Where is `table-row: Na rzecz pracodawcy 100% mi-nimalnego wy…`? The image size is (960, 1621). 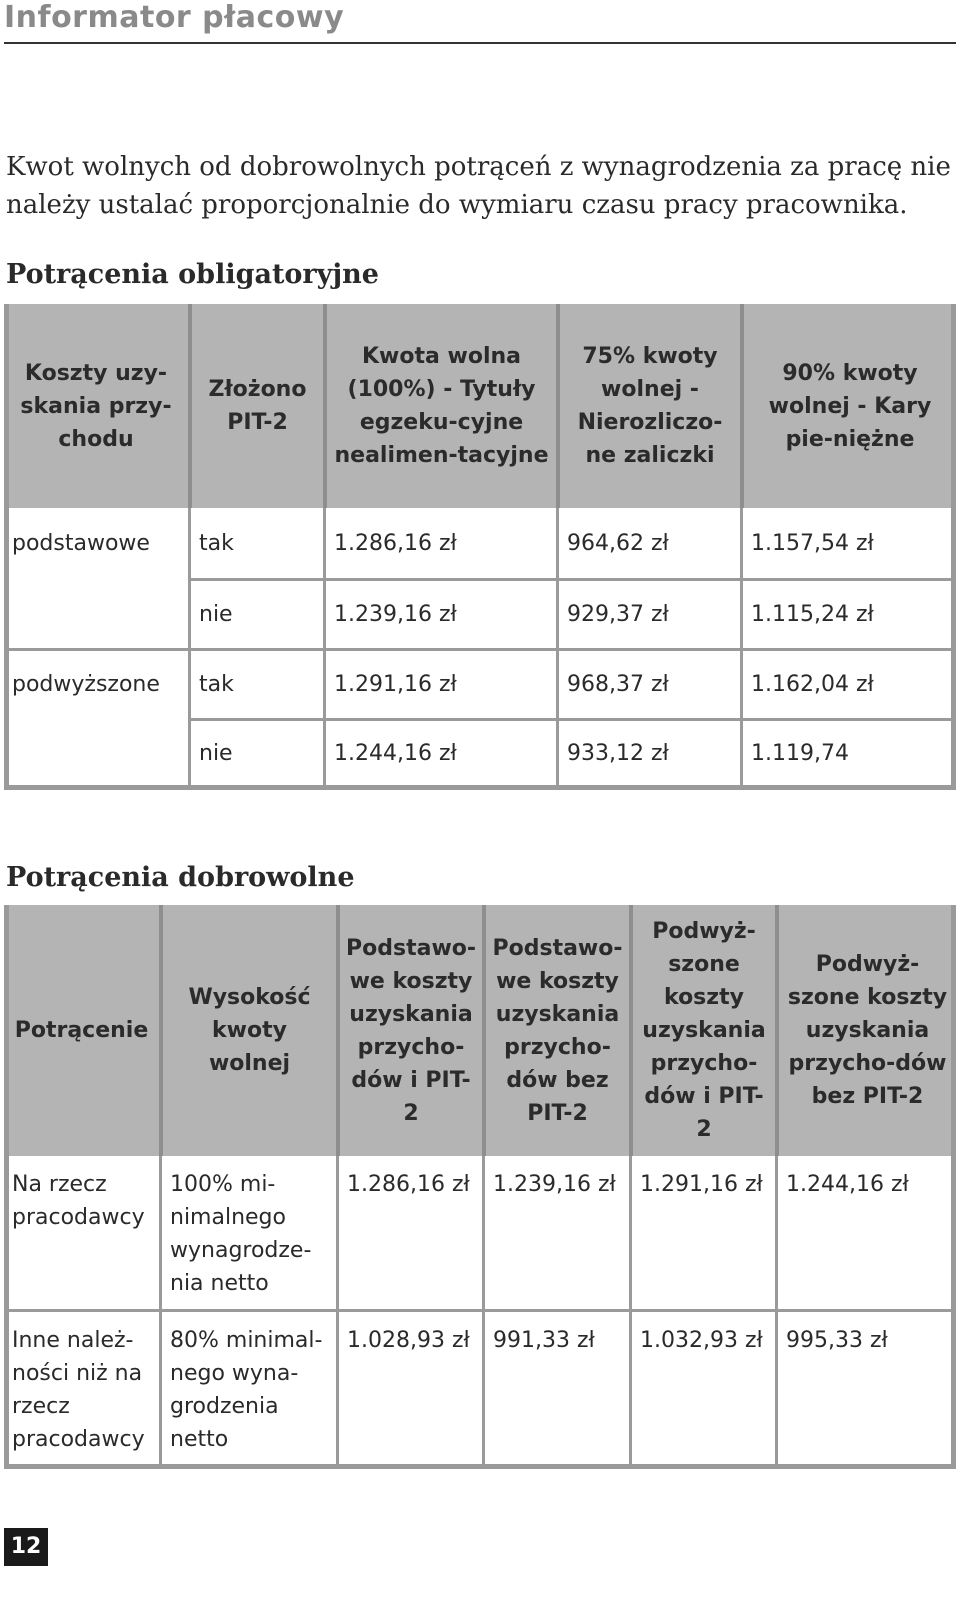
table-row: Na rzecz pracodawcy 100% mi-nimalnego wy… is located at coordinates (480, 1232).